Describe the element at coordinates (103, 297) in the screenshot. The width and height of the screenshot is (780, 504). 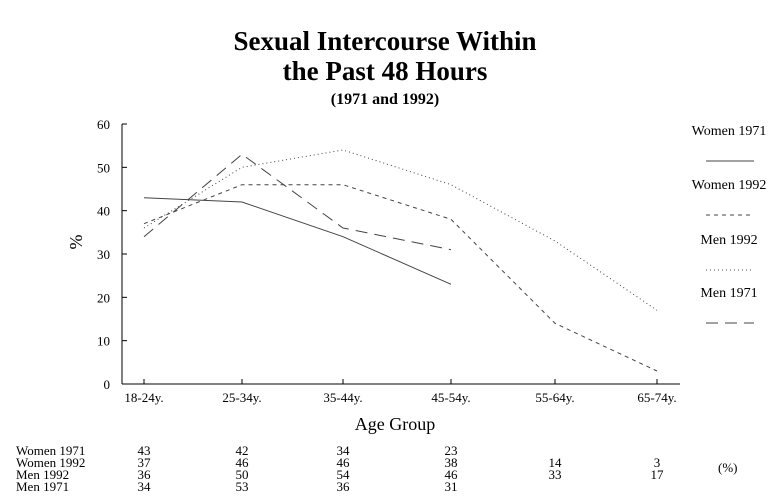
I see `y-tick-label: 20` at that location.